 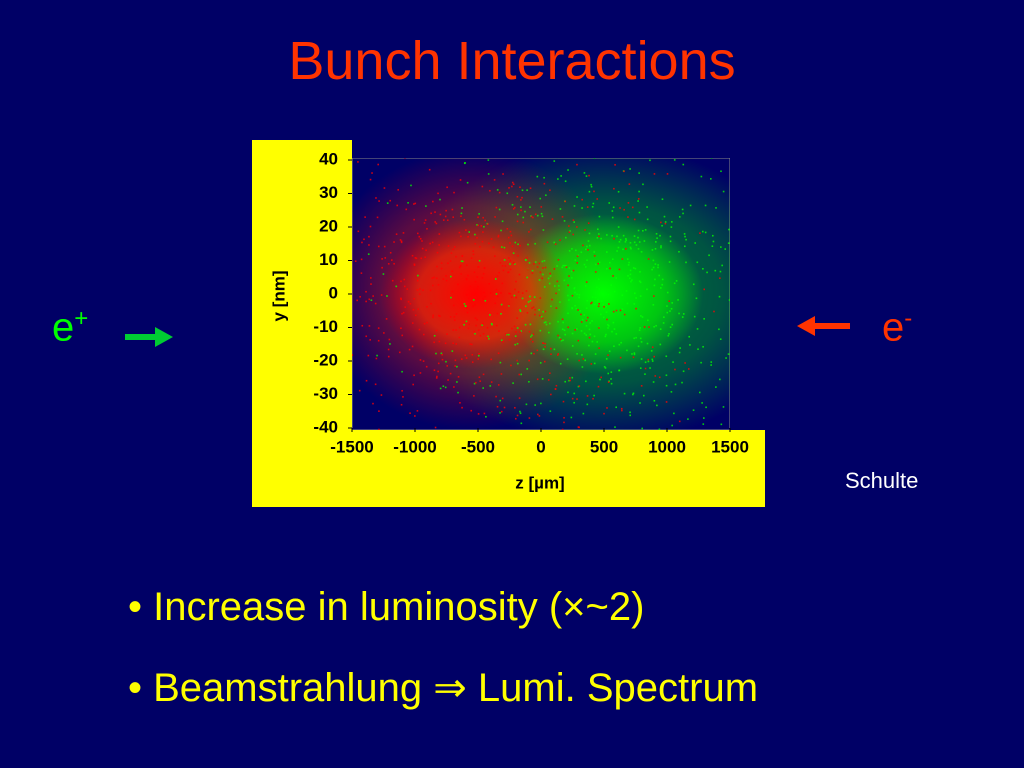 I want to click on y-tick-label: -10, so click(x=325, y=326).